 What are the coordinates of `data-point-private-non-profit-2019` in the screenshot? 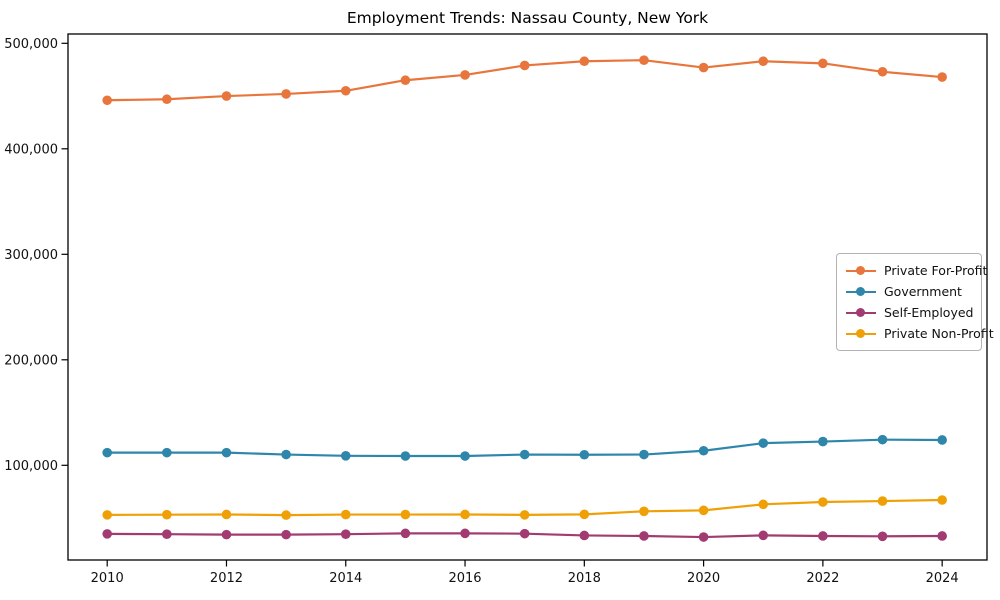 It's located at (644, 511).